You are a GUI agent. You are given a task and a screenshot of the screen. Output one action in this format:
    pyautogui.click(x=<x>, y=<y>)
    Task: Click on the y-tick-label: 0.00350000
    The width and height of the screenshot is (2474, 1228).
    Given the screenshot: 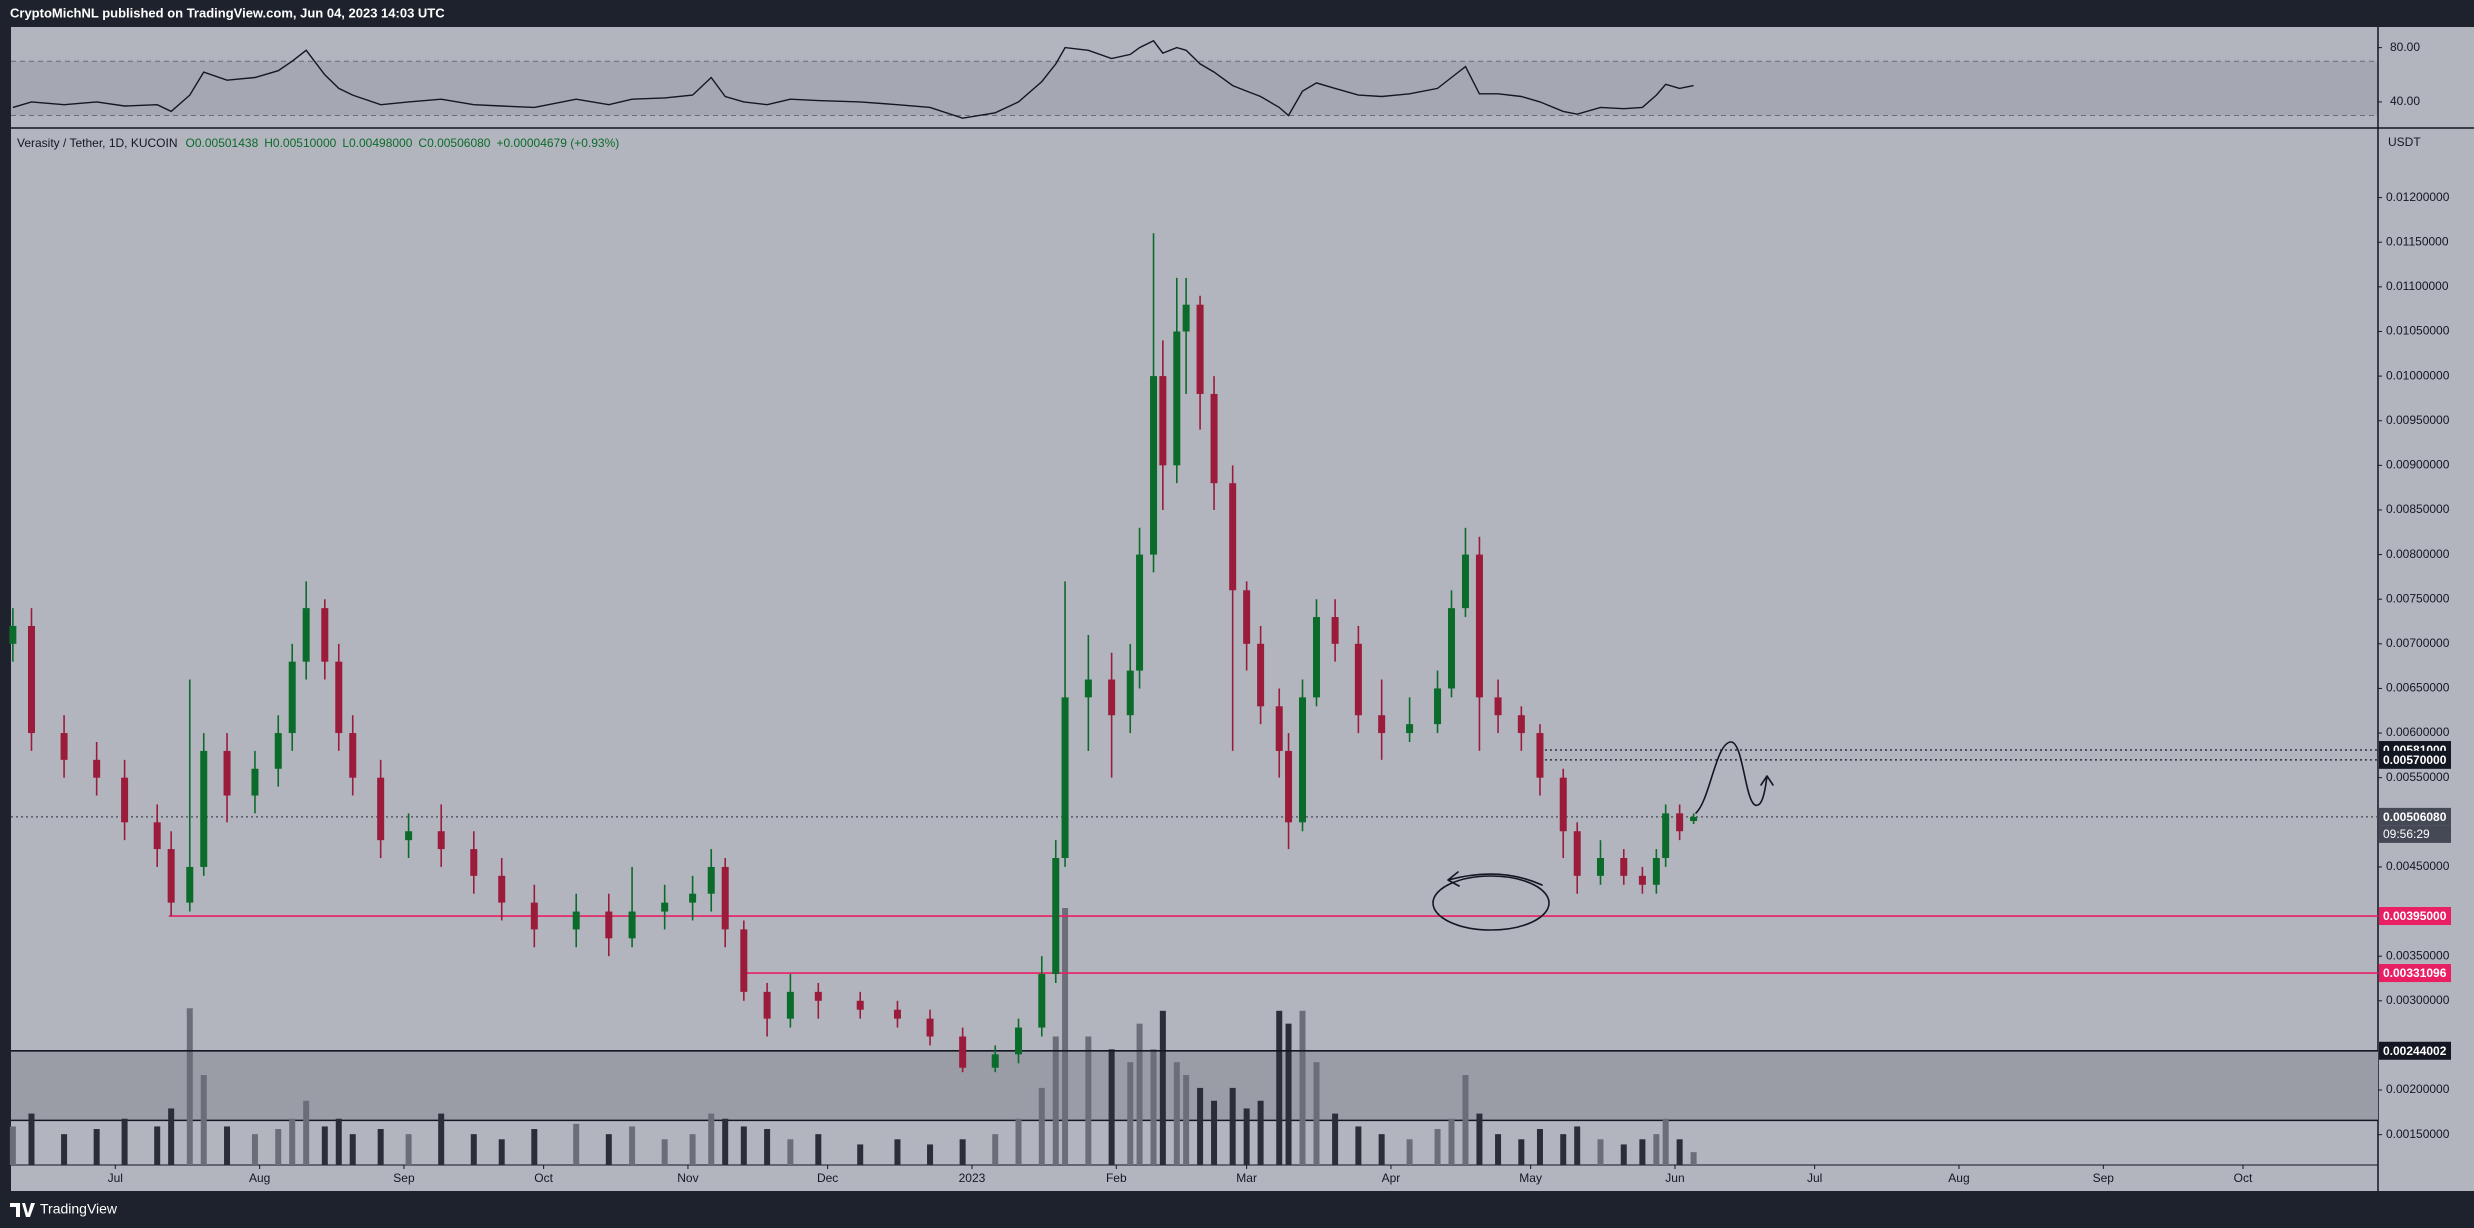 What is the action you would take?
    pyautogui.click(x=2418, y=955)
    